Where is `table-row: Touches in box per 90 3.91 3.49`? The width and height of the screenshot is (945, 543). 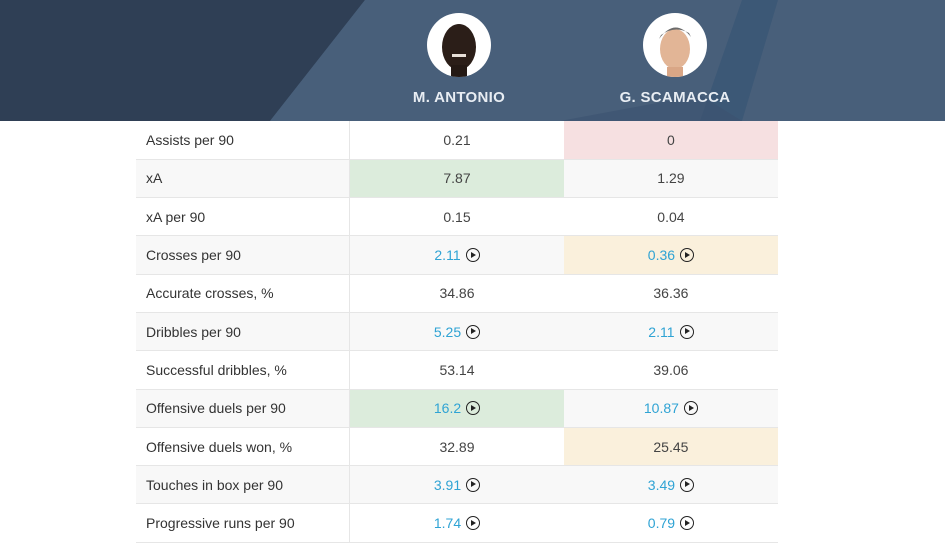 table-row: Touches in box per 90 3.91 3.49 is located at coordinates (457, 485).